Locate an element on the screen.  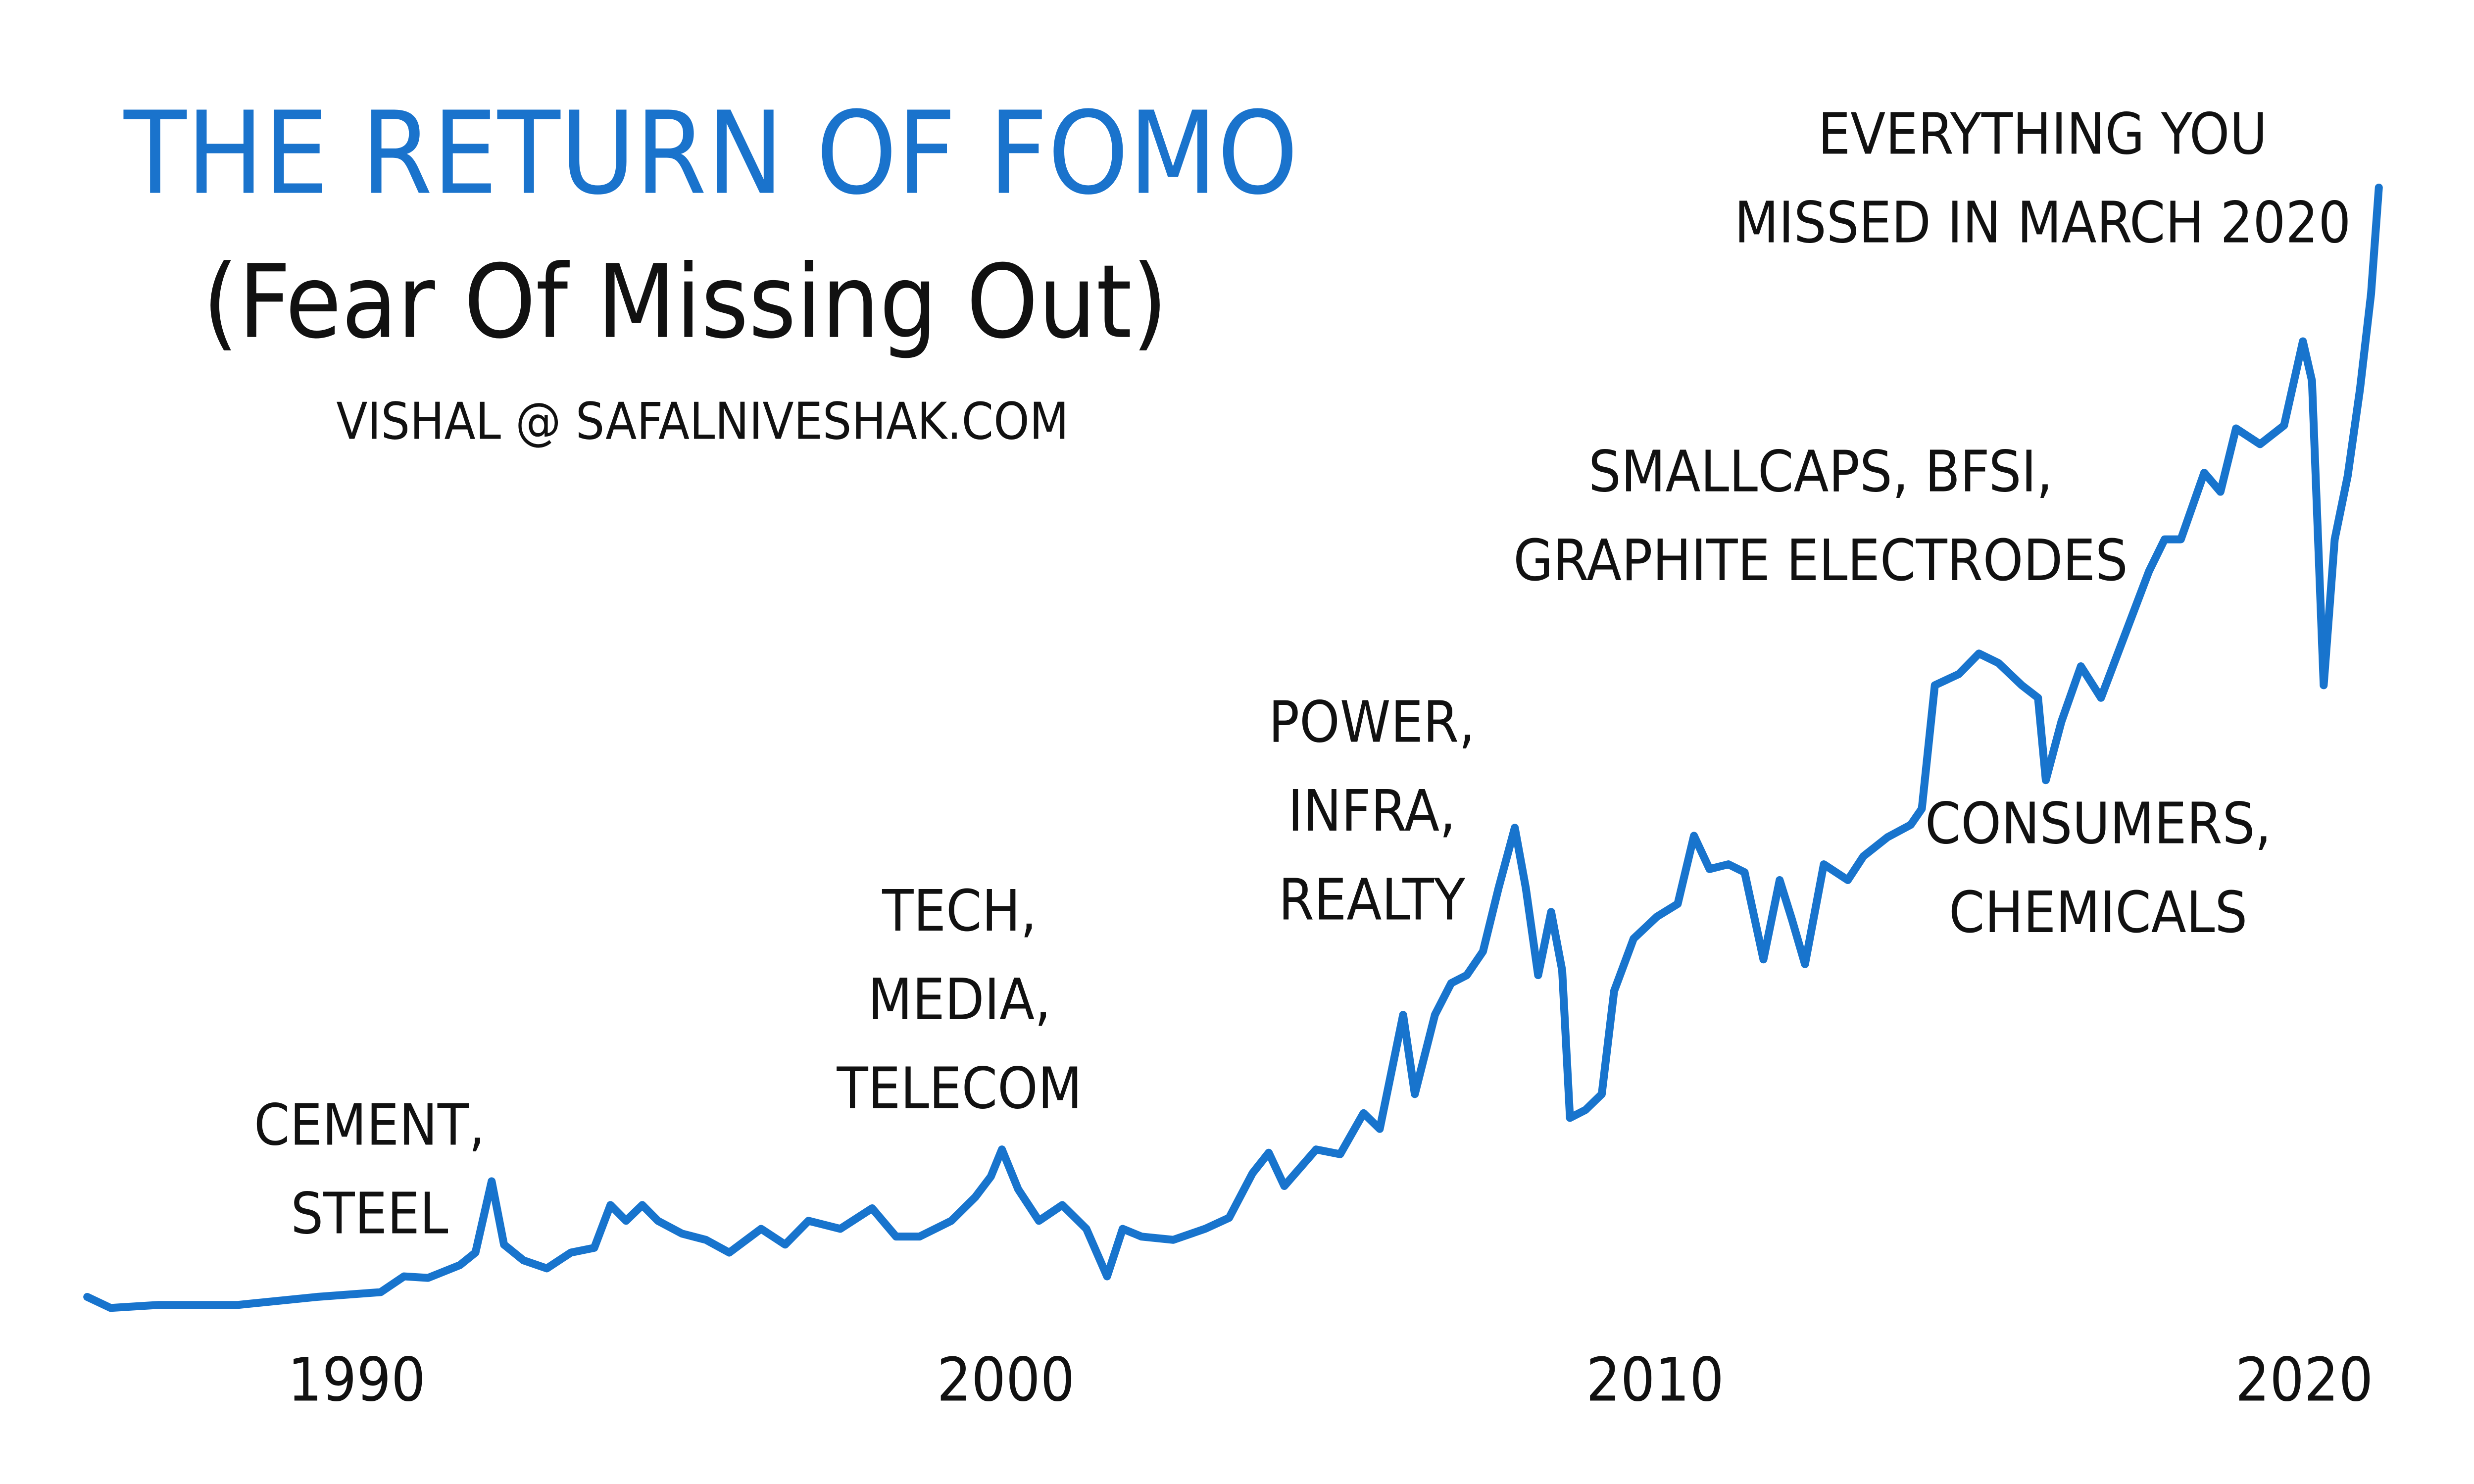
annotation: TECH, is located at coordinates (959, 911).